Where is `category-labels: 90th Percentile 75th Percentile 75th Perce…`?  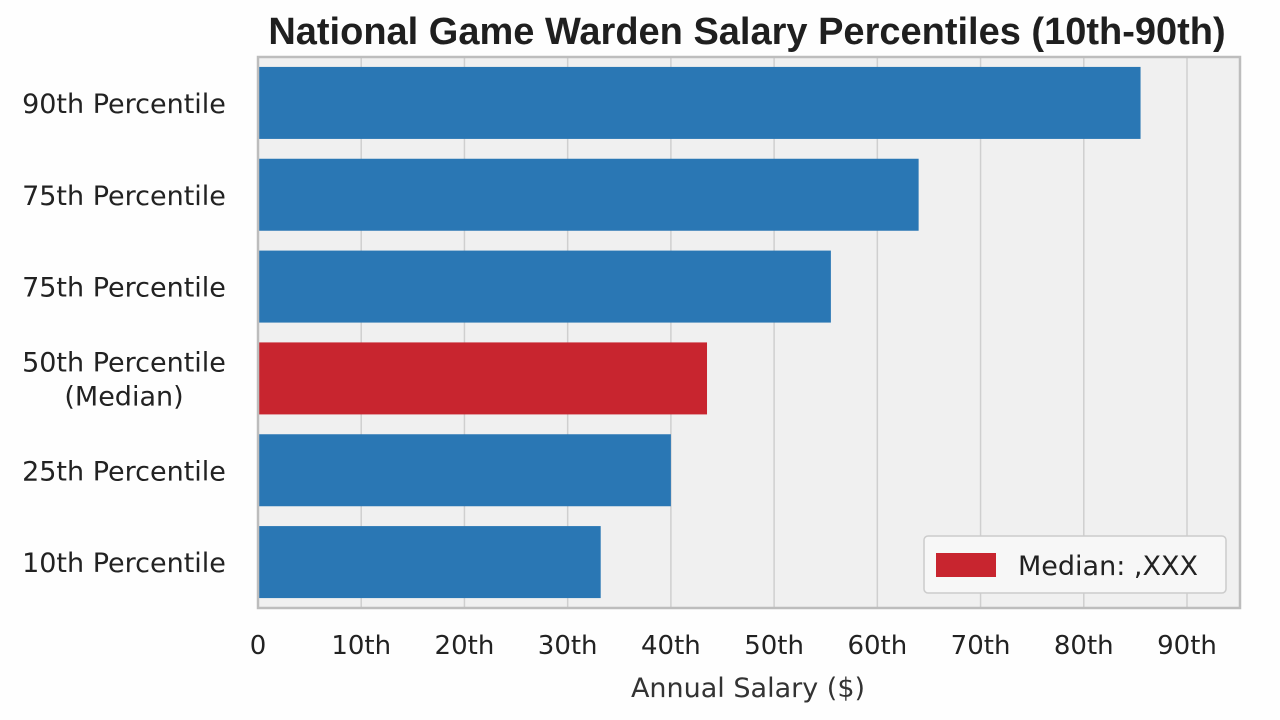
category-labels: 90th Percentile 75th Percentile 75th Perce… is located at coordinates (124, 334).